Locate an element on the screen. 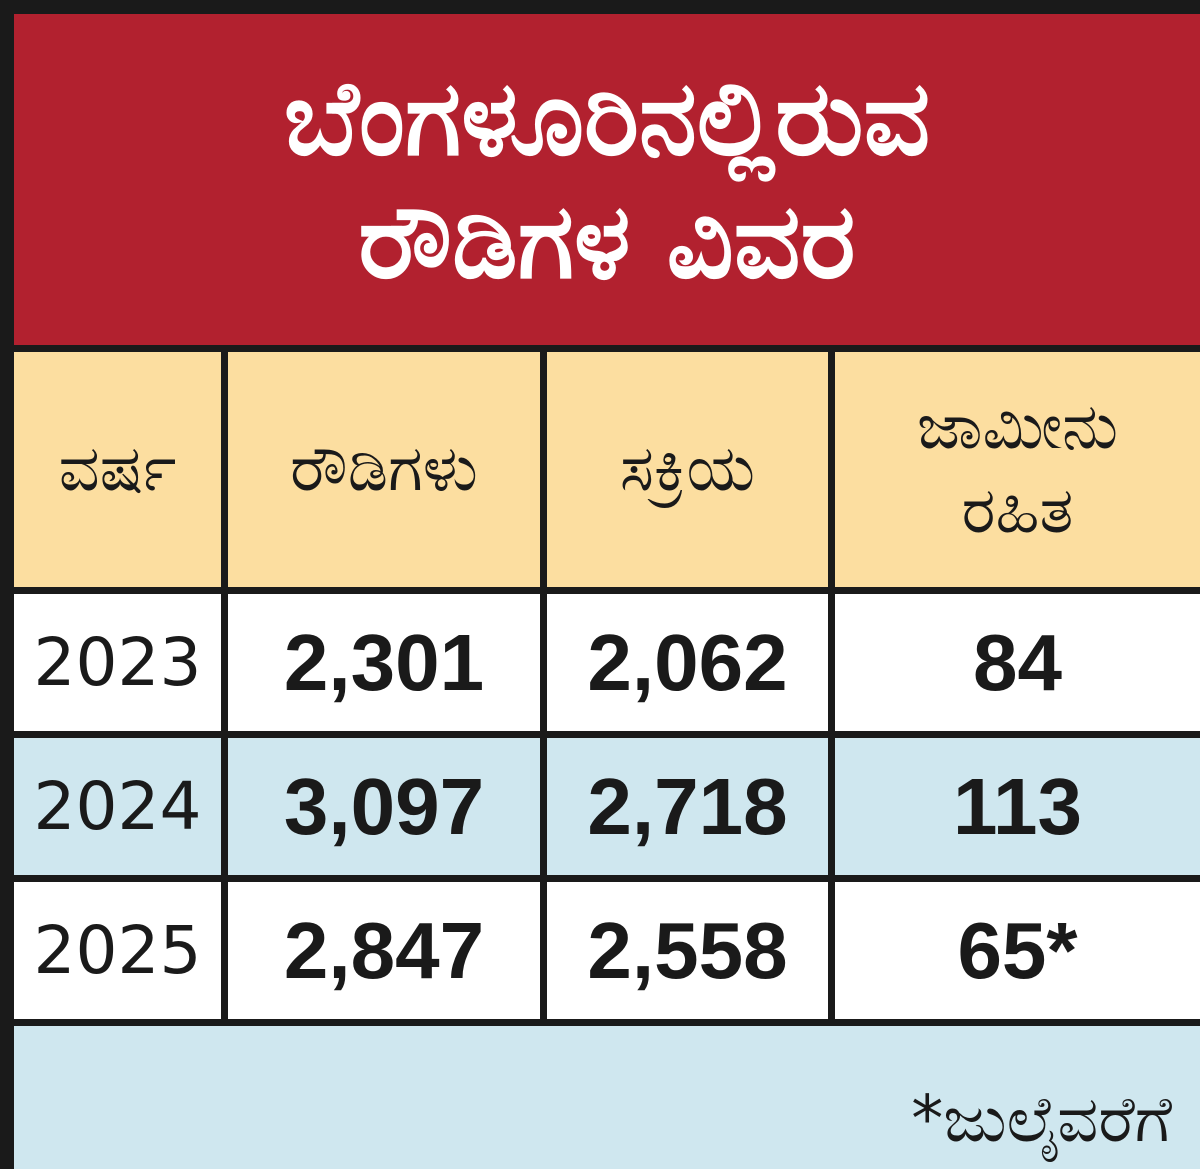 Image resolution: width=1200 pixels, height=1169 pixels. table-cell-active: 2,062 is located at coordinates (687, 662).